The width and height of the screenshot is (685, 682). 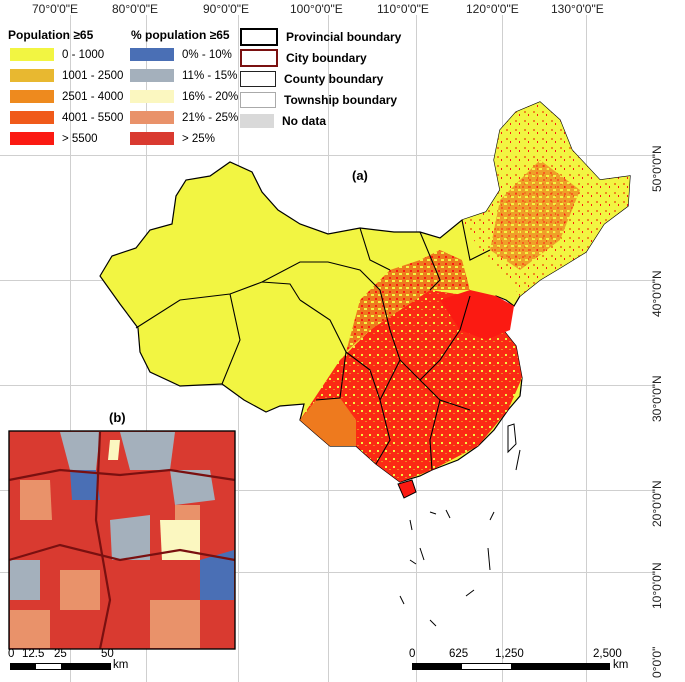 I want to click on legend-item: 4001 - 5500, so click(x=66, y=117).